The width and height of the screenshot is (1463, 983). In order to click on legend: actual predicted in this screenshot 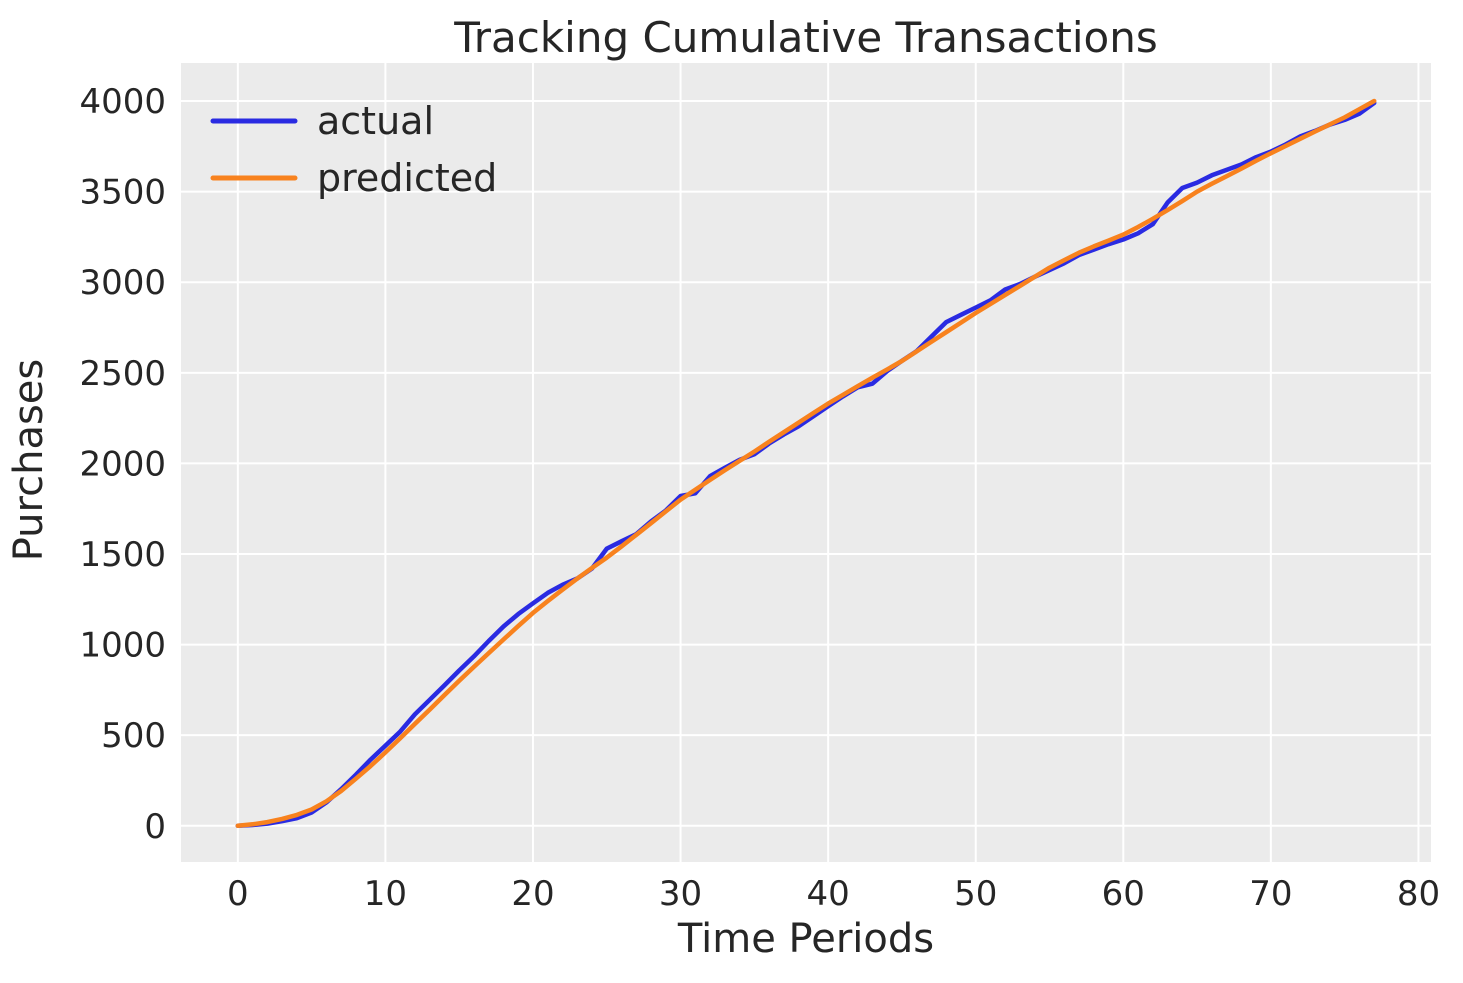, I will do `click(353, 149)`.